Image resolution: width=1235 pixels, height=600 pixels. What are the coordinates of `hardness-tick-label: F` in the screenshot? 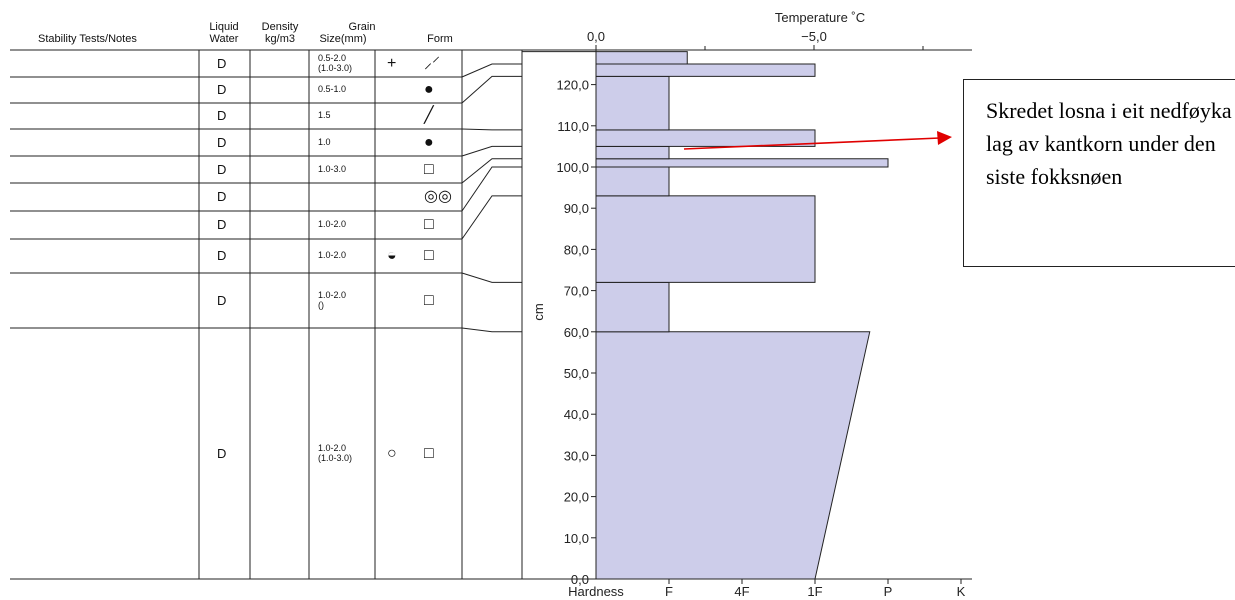 It's located at (669, 591).